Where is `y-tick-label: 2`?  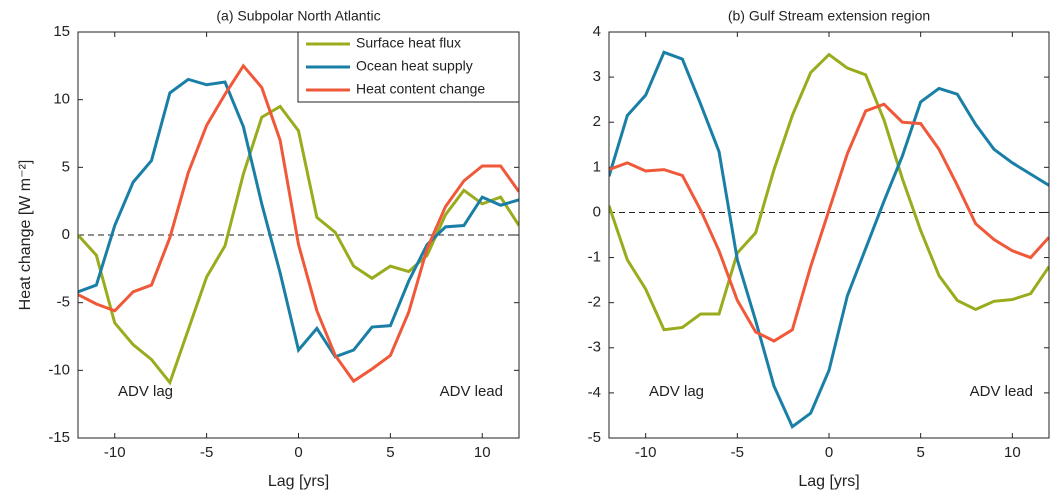
y-tick-label: 2 is located at coordinates (597, 121).